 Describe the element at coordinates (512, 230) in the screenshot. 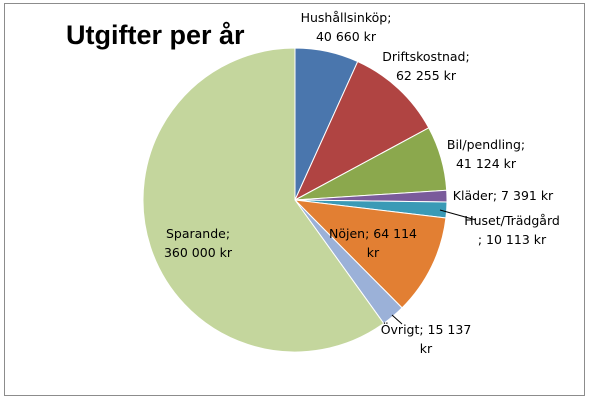

I see `data-label-huset-tr-dg-rd: Huset/Trädgård; 10 113 kr` at that location.